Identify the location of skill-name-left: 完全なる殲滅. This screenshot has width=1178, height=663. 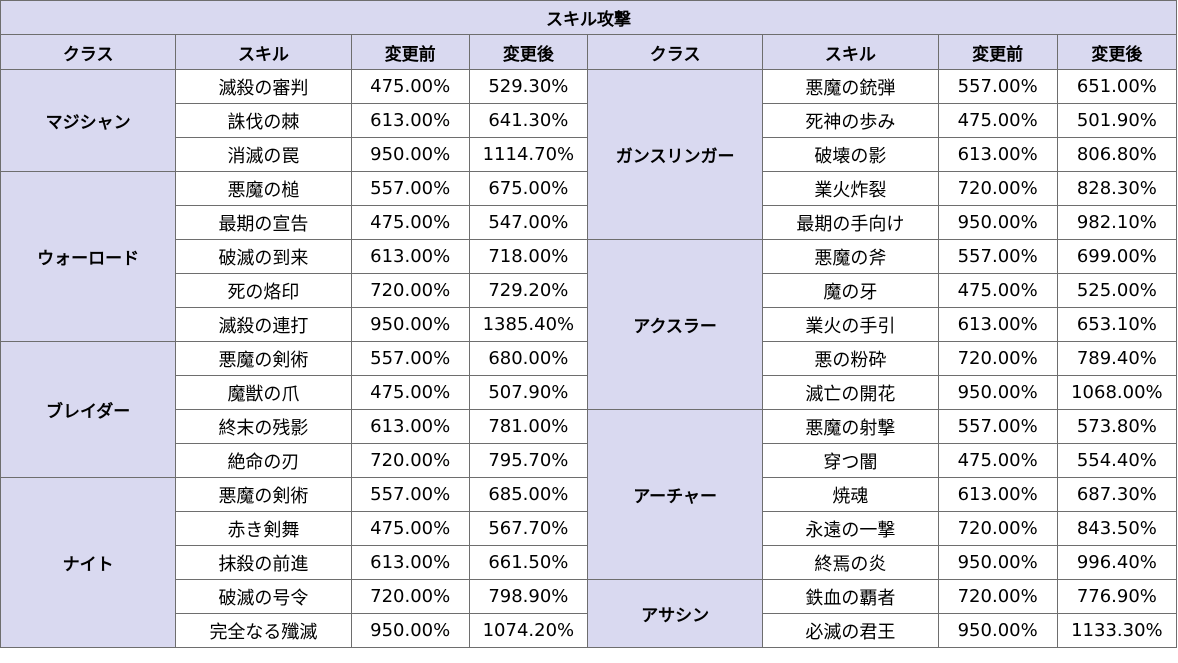
(263, 630).